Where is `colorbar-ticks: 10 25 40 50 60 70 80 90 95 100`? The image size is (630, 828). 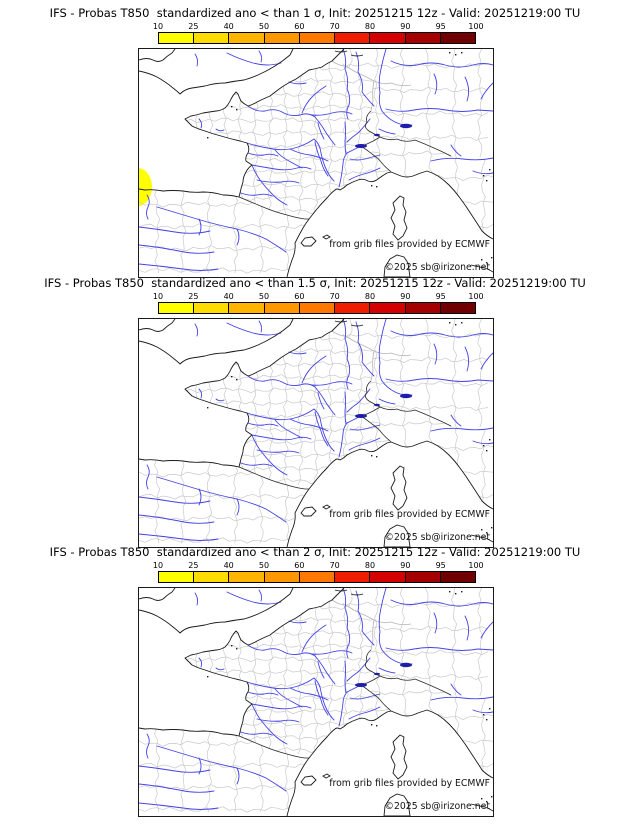
colorbar-ticks: 10 25 40 50 60 70 80 90 95 100 is located at coordinates (315, 297).